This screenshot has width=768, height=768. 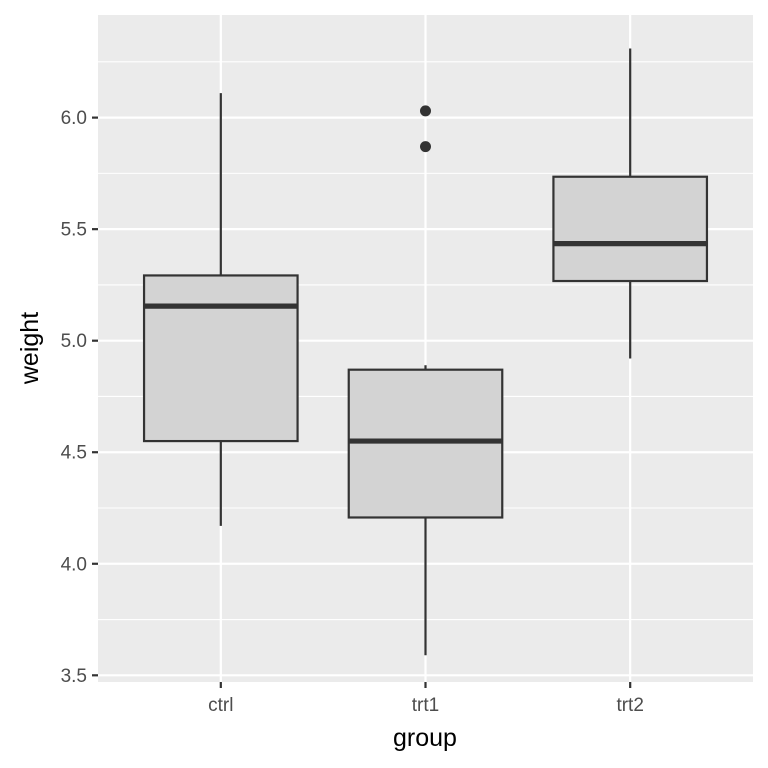 I want to click on x-axis-title: group, so click(x=425, y=738).